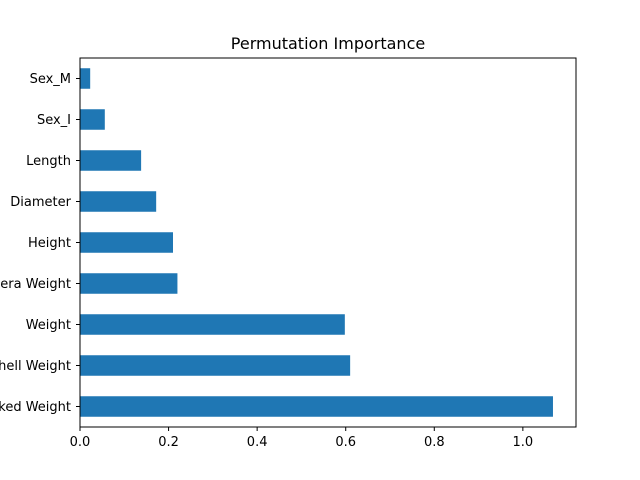 The height and width of the screenshot is (480, 640). What do you see at coordinates (92, 119) in the screenshot?
I see `bar-sex-i` at bounding box center [92, 119].